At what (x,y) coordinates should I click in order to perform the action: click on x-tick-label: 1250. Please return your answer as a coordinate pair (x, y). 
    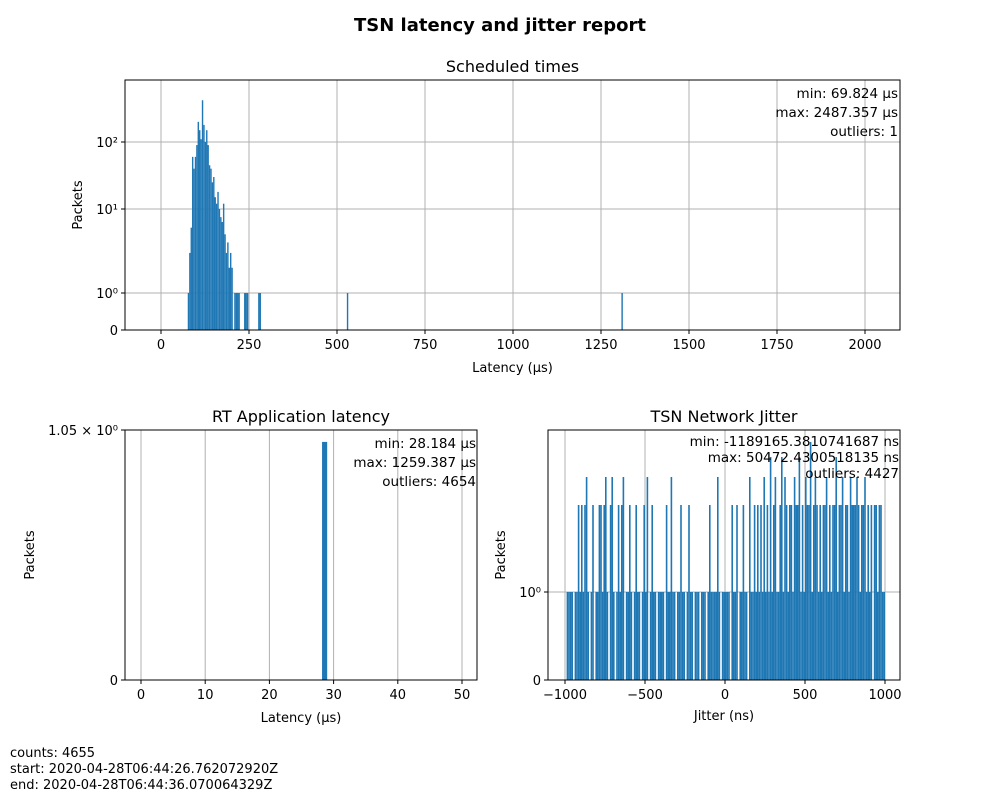
    Looking at the image, I should click on (600, 345).